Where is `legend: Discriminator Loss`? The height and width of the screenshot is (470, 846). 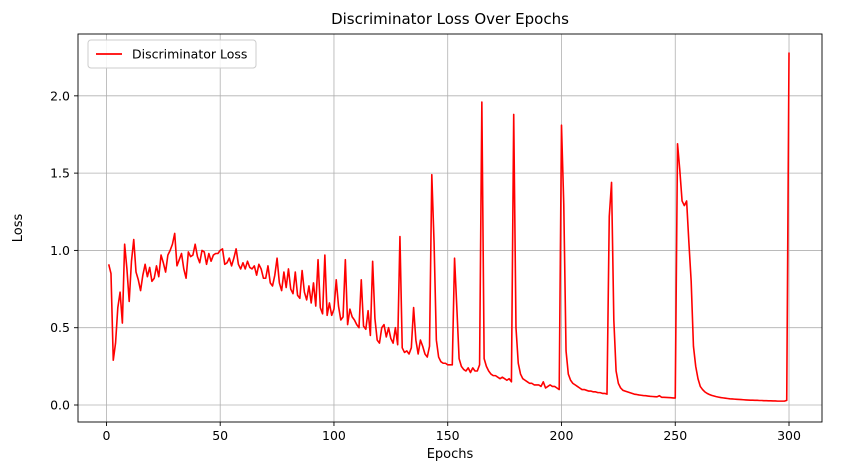 legend: Discriminator Loss is located at coordinates (172, 54).